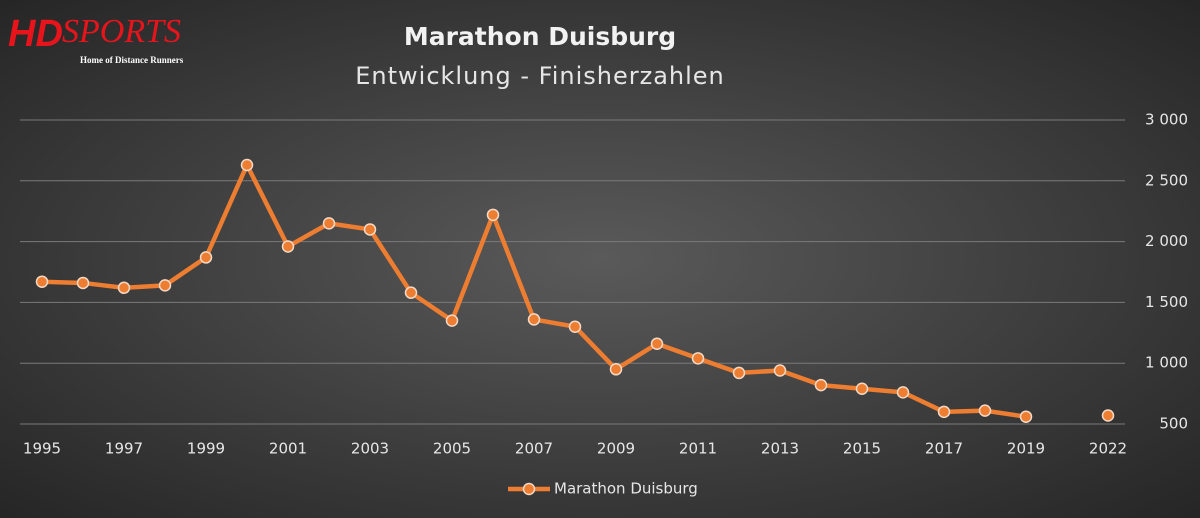 The height and width of the screenshot is (518, 1200). Describe the element at coordinates (1166, 302) in the screenshot. I see `y-tick-label: 1 500` at that location.